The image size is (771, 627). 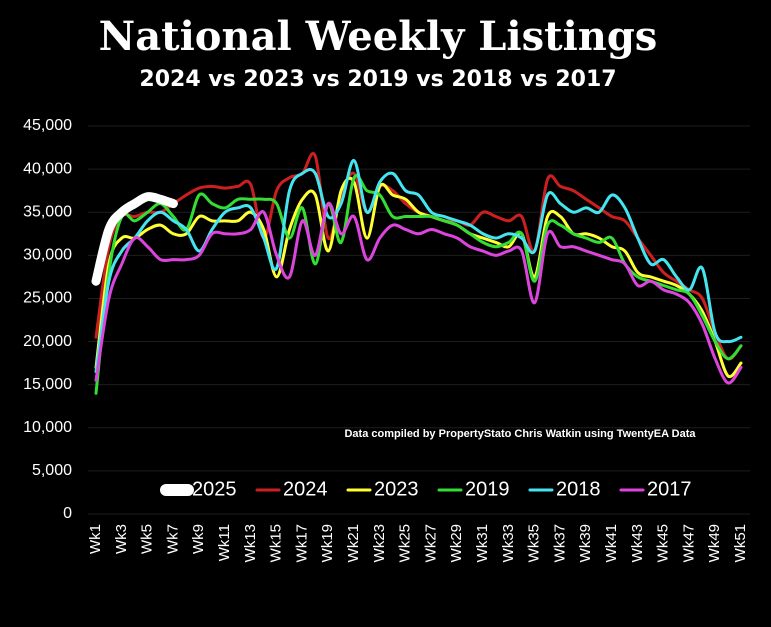 What do you see at coordinates (47, 298) in the screenshot?
I see `y-tick-label: 25,000` at bounding box center [47, 298].